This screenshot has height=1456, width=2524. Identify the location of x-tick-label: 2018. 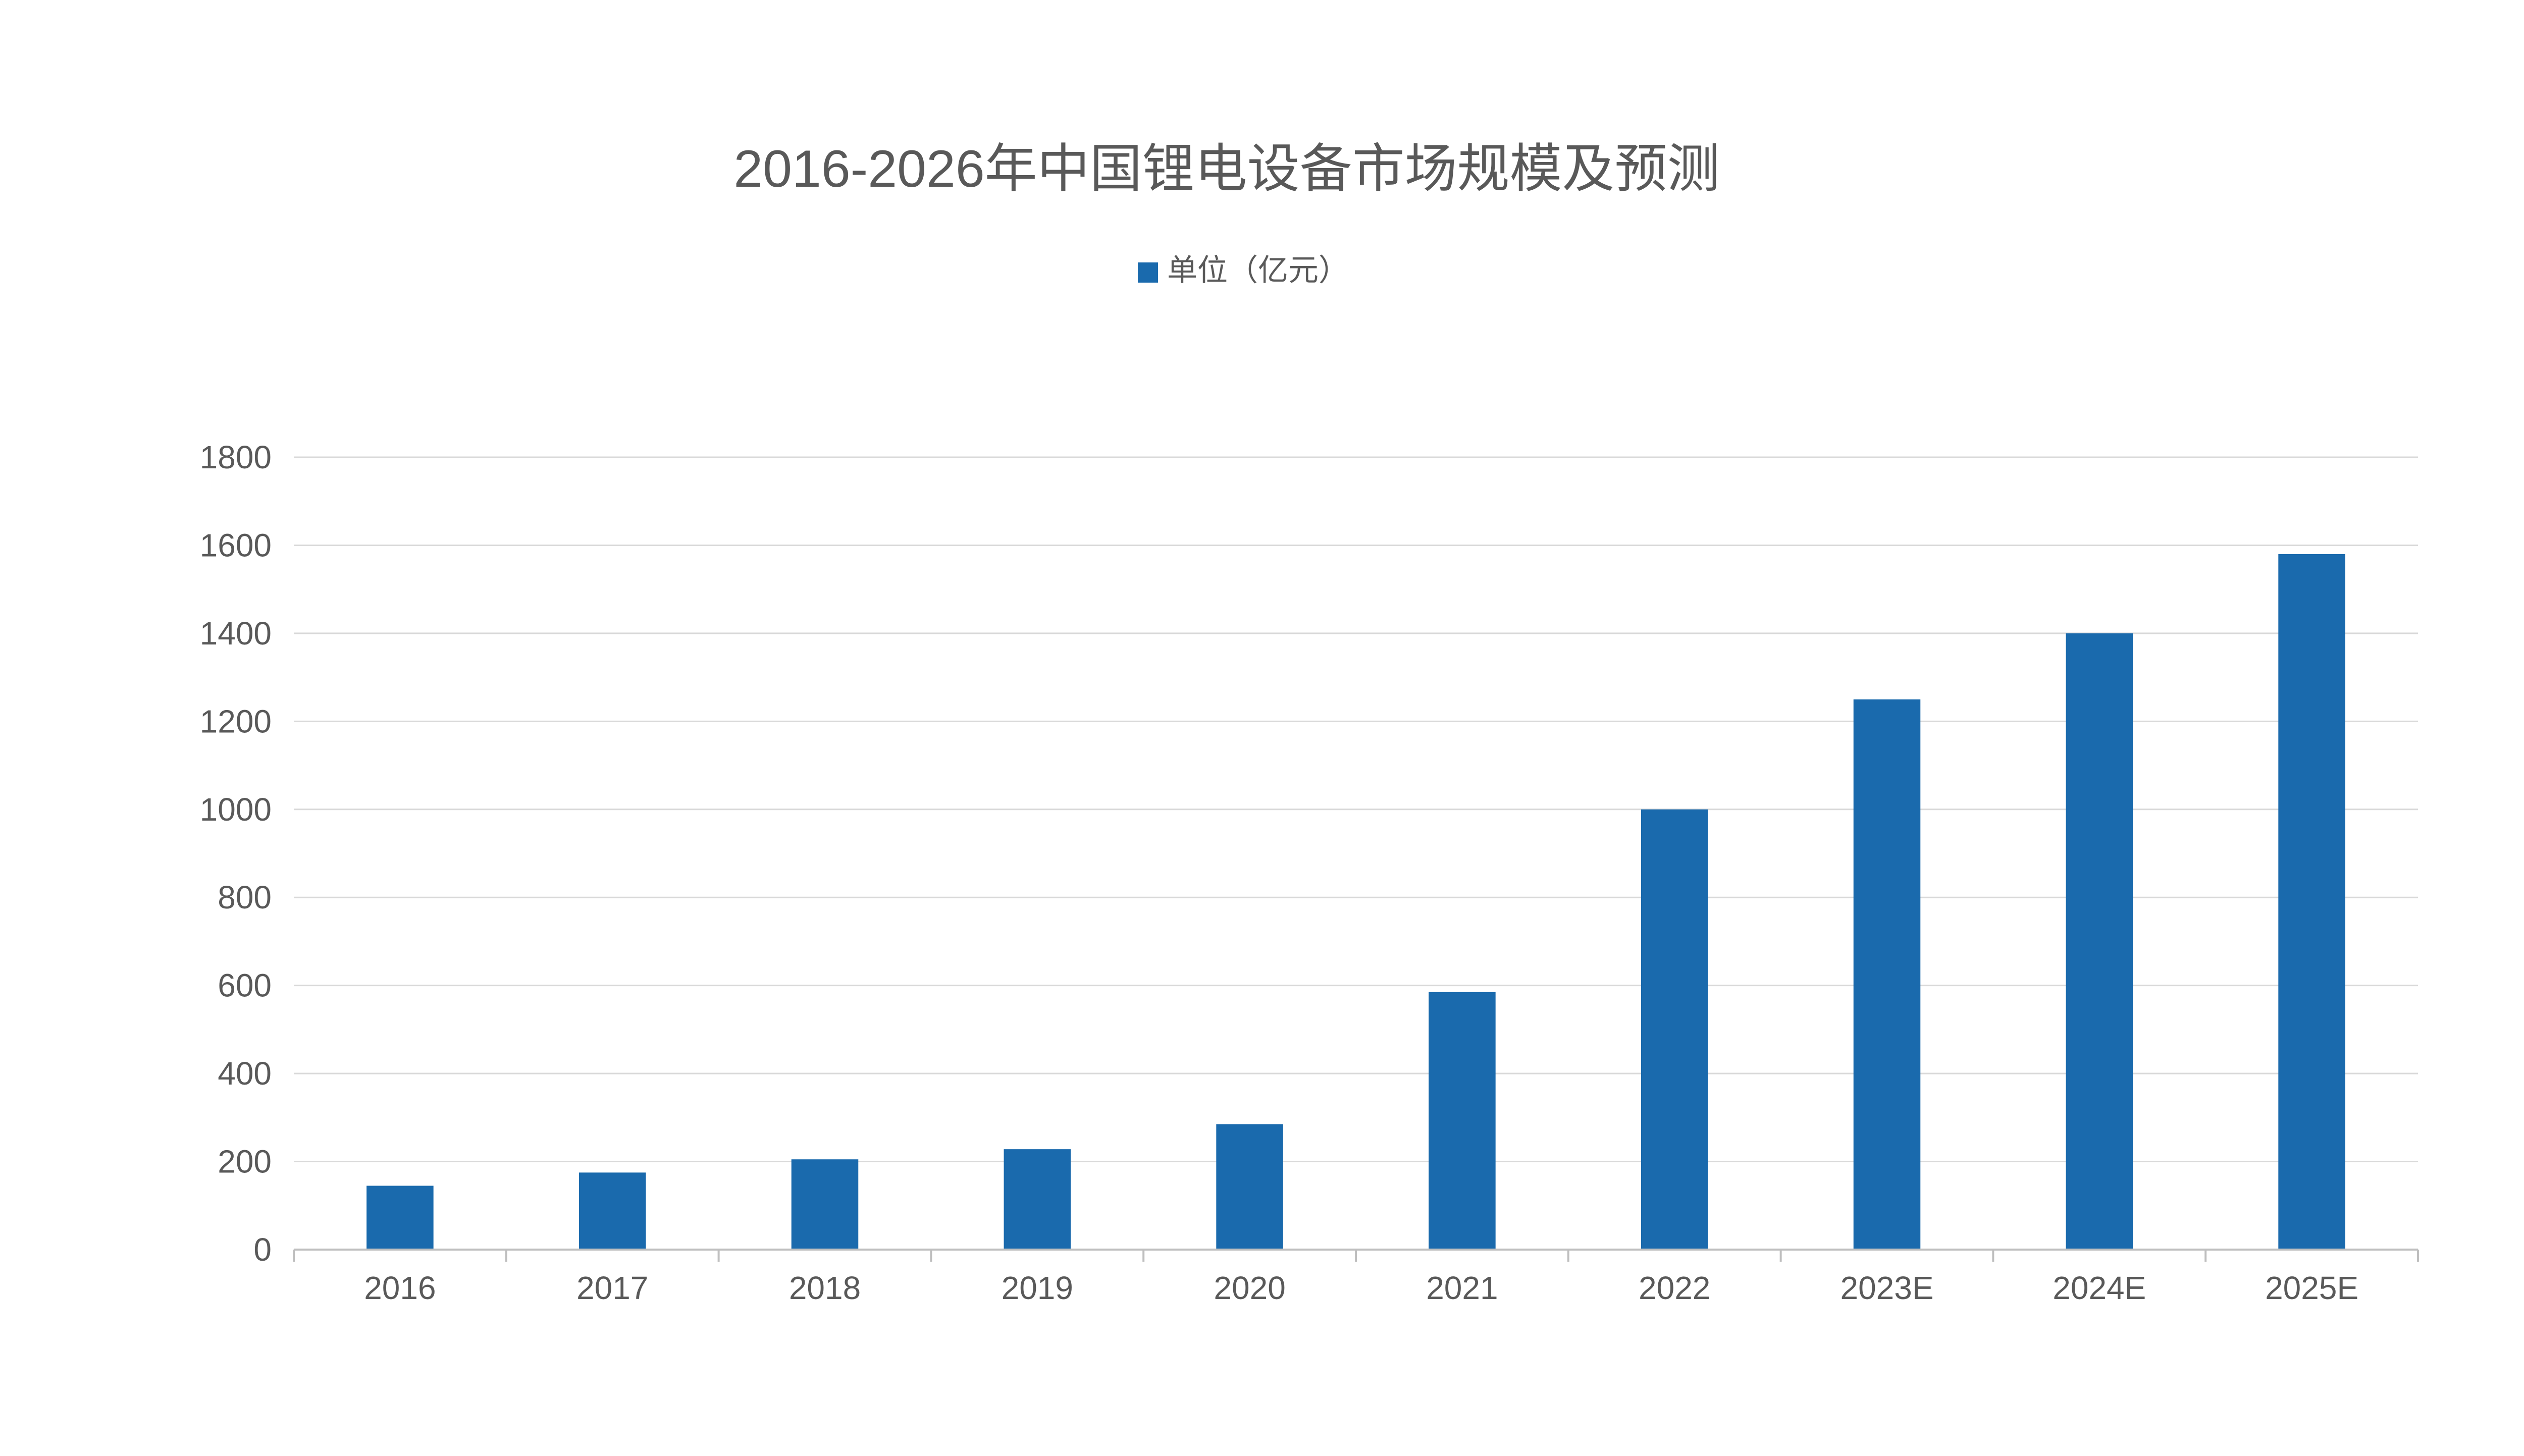
(825, 1288).